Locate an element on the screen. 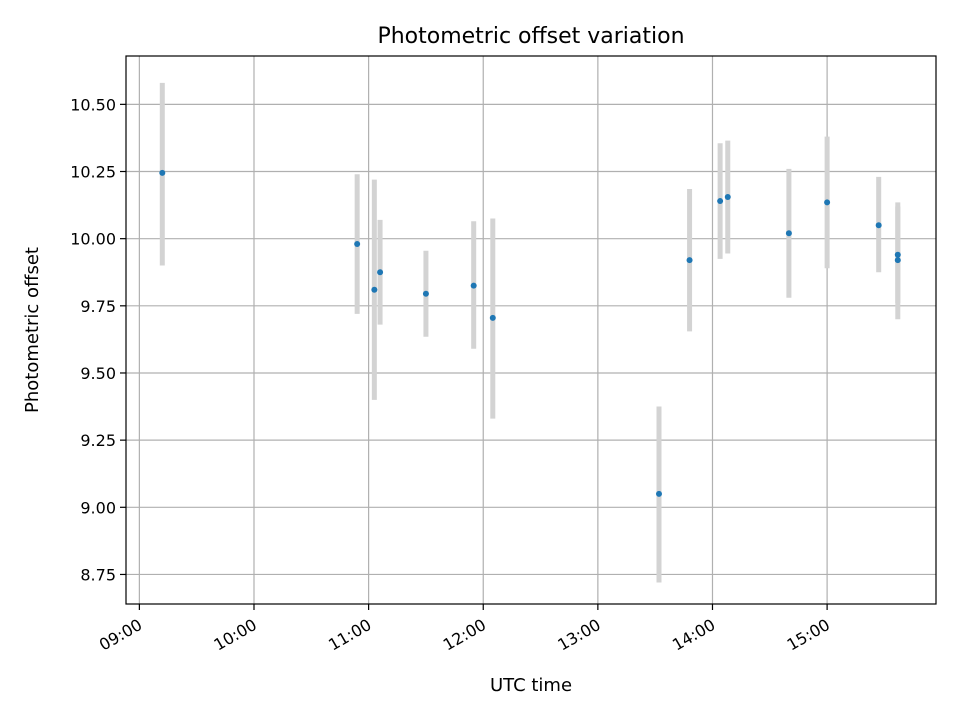 The height and width of the screenshot is (720, 960). x-tick-label: 10:00 is located at coordinates (235, 635).